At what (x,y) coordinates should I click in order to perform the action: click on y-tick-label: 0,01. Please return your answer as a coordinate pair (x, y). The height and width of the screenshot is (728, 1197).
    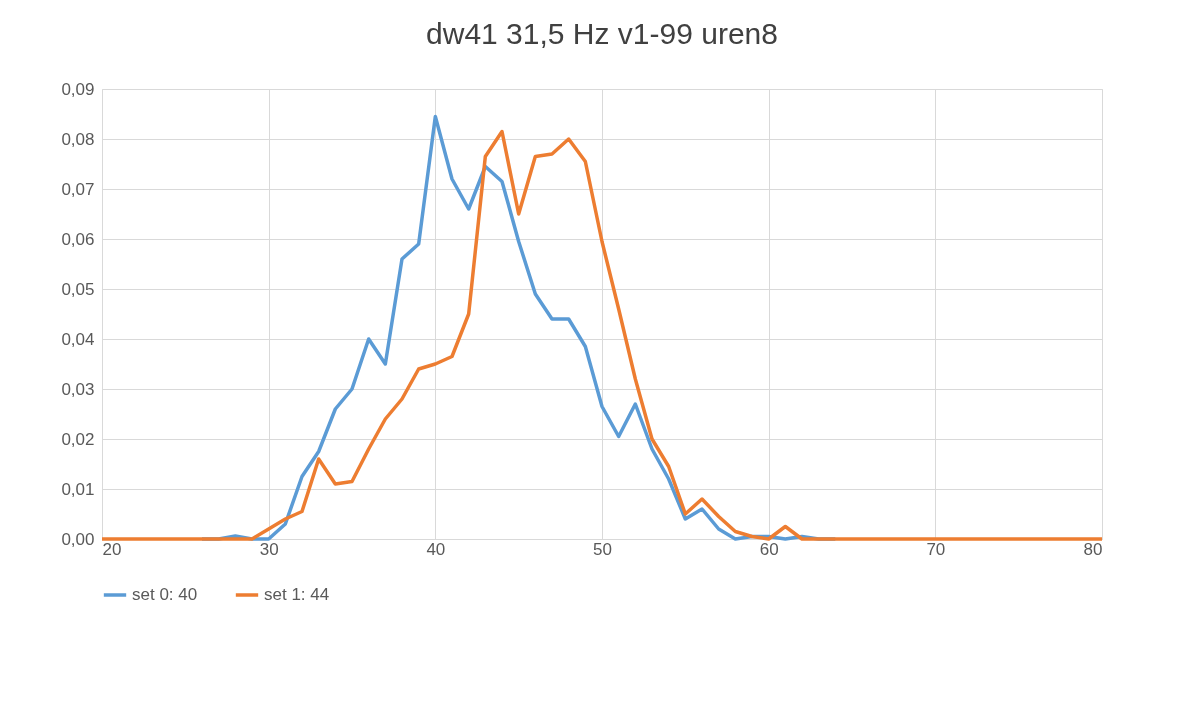
    Looking at the image, I should click on (78, 489).